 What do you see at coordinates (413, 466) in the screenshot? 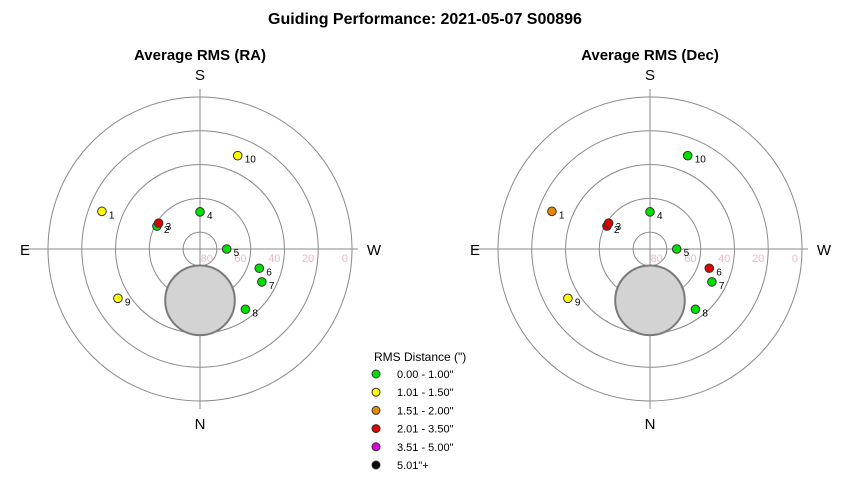
I see `legend-label: 5.01"+` at bounding box center [413, 466].